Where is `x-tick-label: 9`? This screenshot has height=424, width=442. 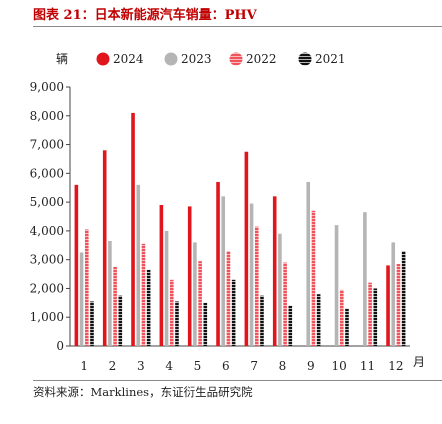
x-tick-label: 9 is located at coordinates (311, 366).